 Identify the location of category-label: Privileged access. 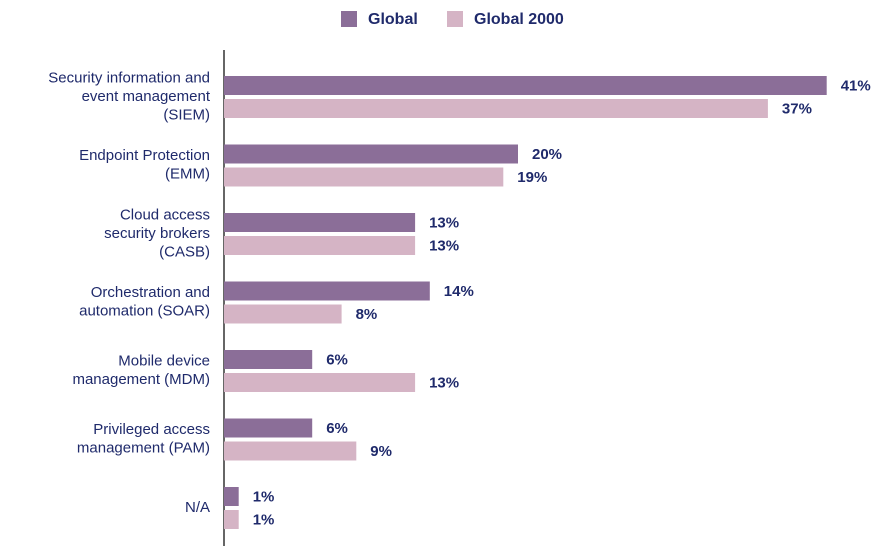
(151, 429).